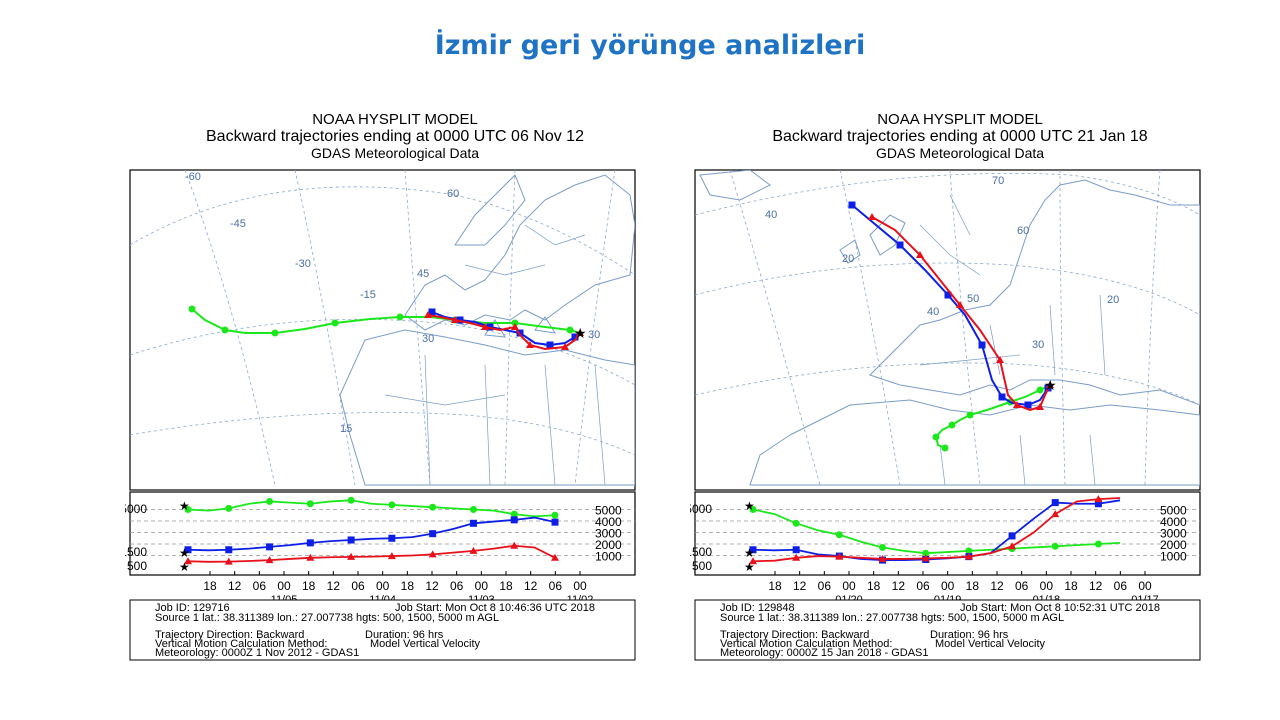  I want to click on coastline, so click(850, 251).